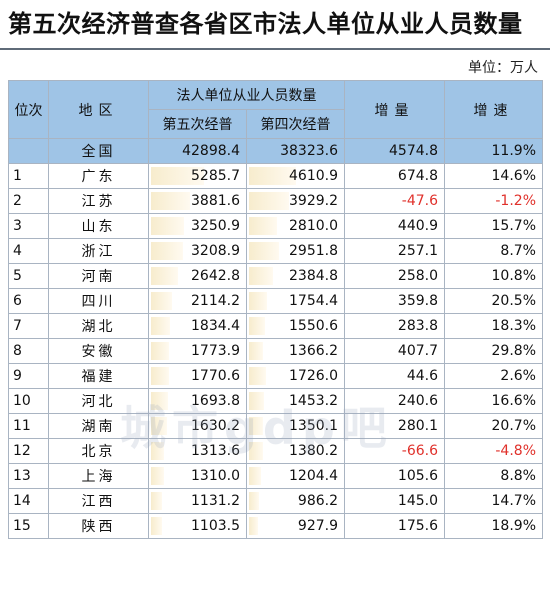 The image size is (550, 601). I want to click on title-divider, so click(275, 49).